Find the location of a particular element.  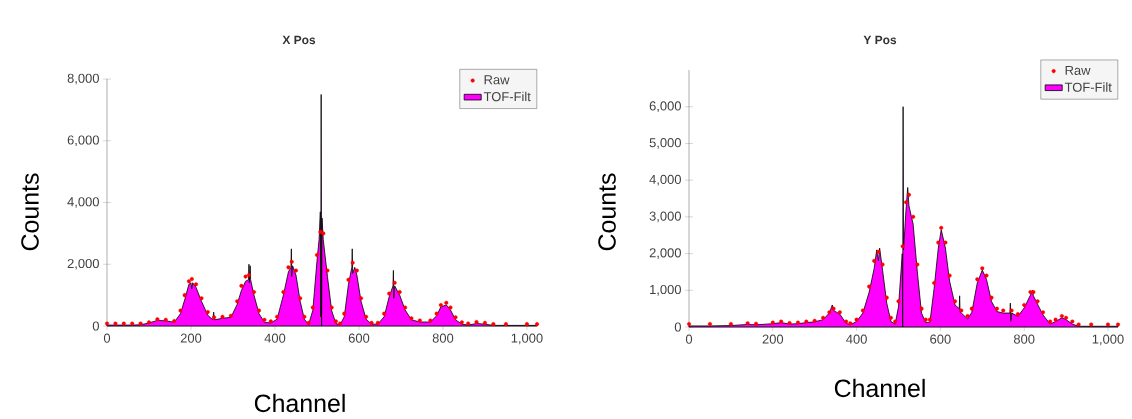

chart-title: Y Pos is located at coordinates (880, 40).